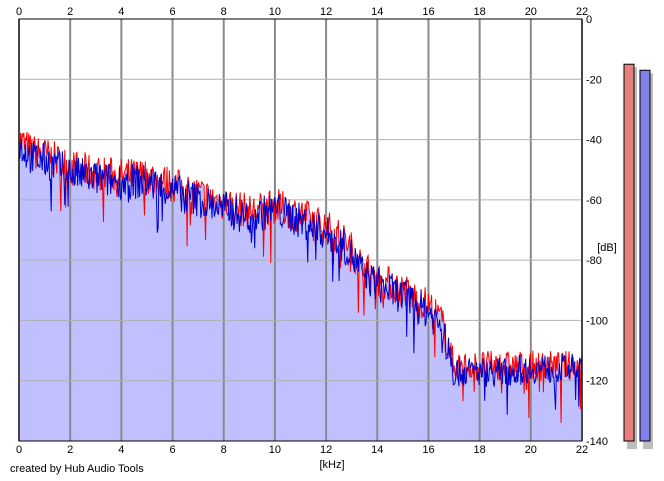  I want to click on y-axis-label: [dB], so click(607, 248).